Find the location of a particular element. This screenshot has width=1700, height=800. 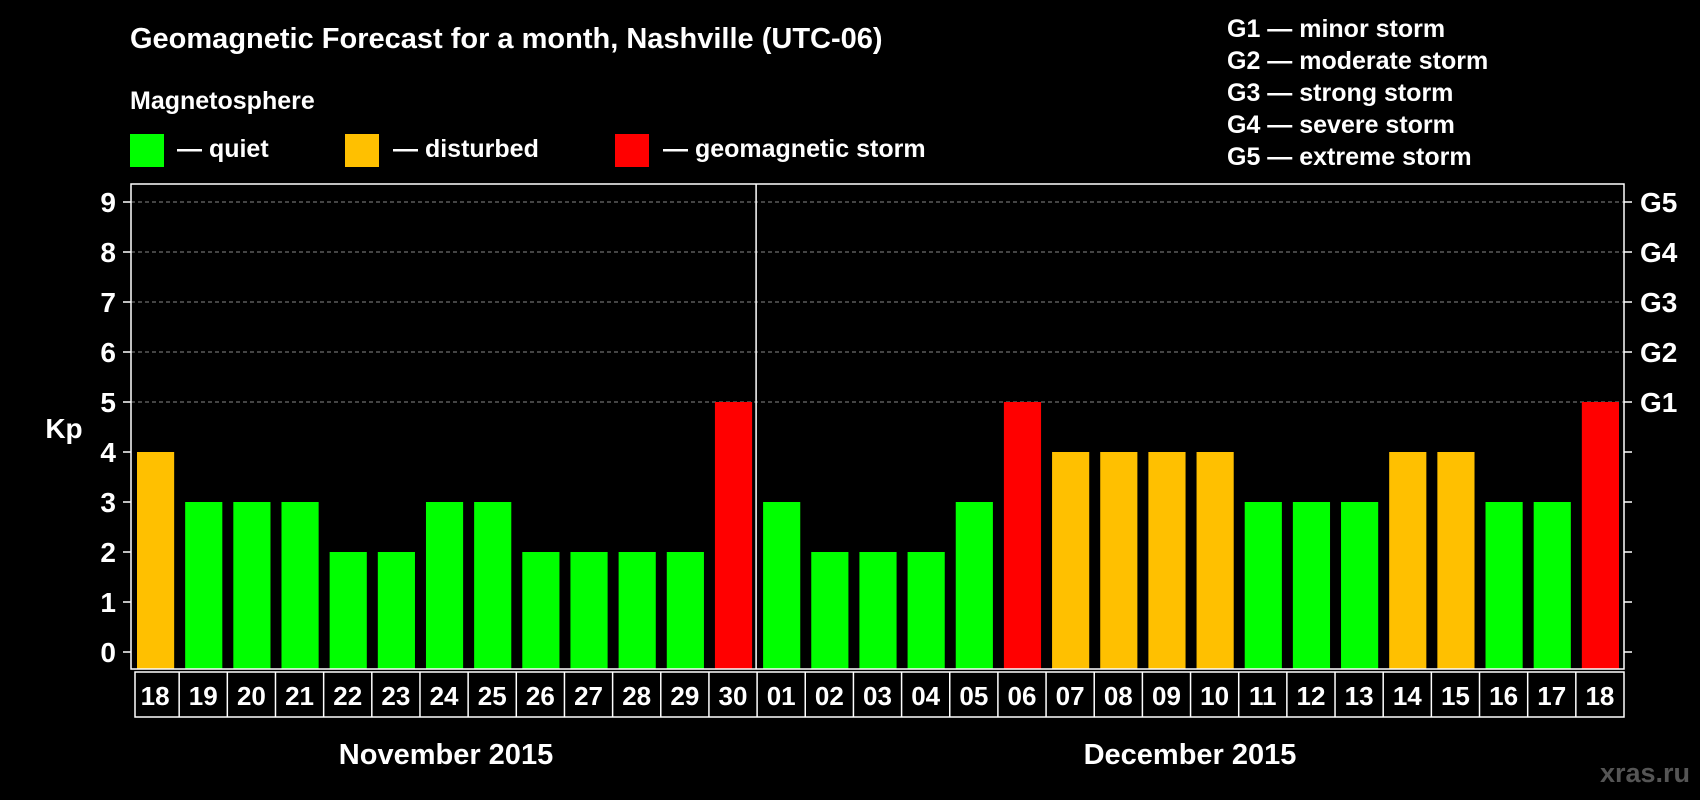

date-label: 03 is located at coordinates (877, 696).